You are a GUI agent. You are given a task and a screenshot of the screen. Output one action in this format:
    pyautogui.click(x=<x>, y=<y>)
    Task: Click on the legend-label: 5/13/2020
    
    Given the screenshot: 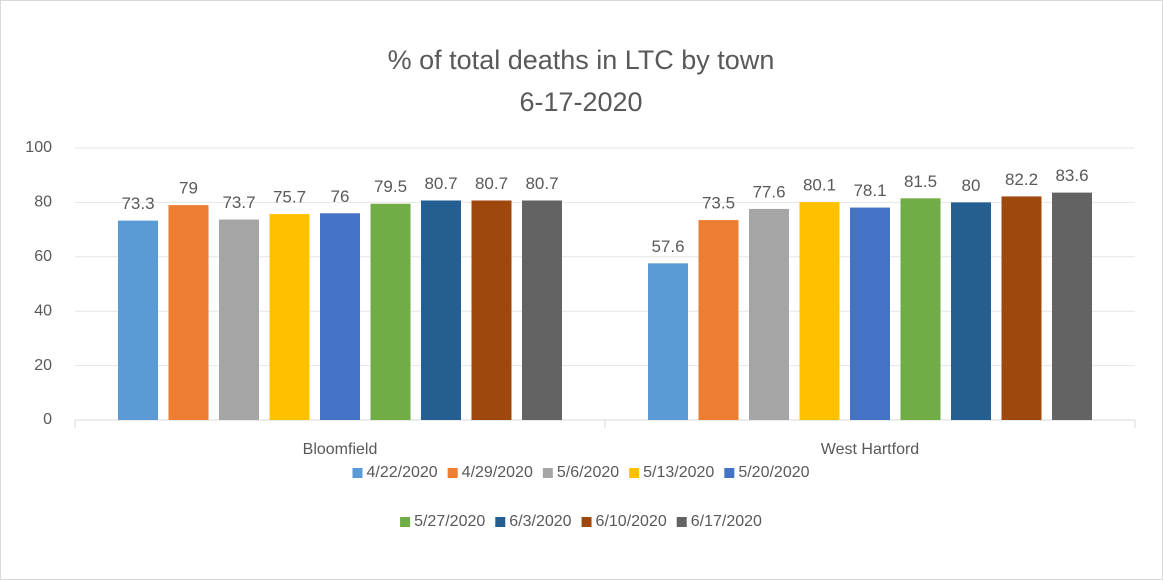 What is the action you would take?
    pyautogui.click(x=678, y=472)
    